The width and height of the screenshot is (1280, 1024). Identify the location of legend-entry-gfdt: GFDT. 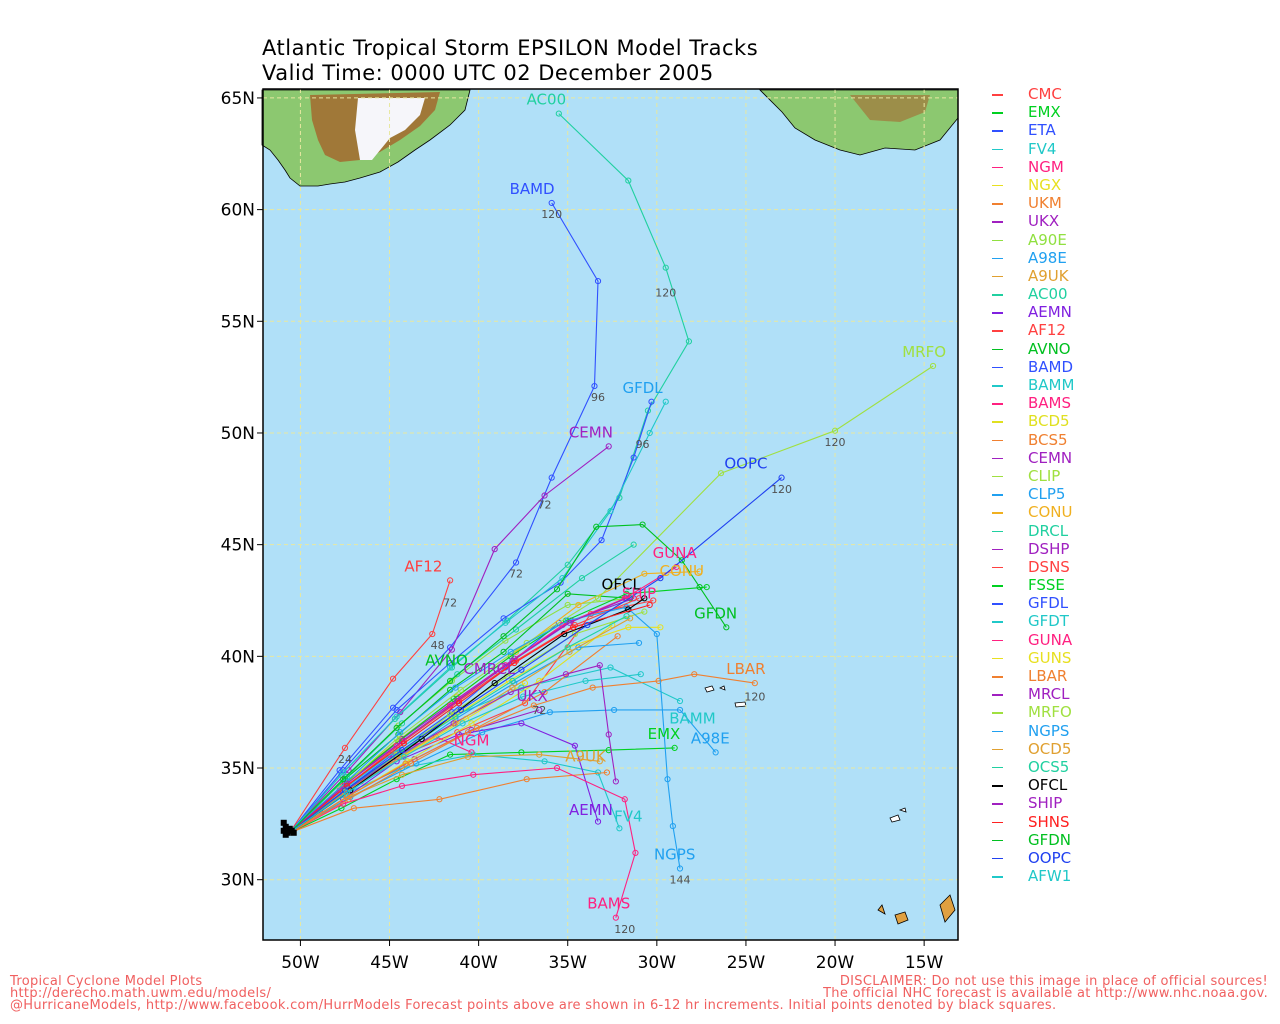
(1050, 621).